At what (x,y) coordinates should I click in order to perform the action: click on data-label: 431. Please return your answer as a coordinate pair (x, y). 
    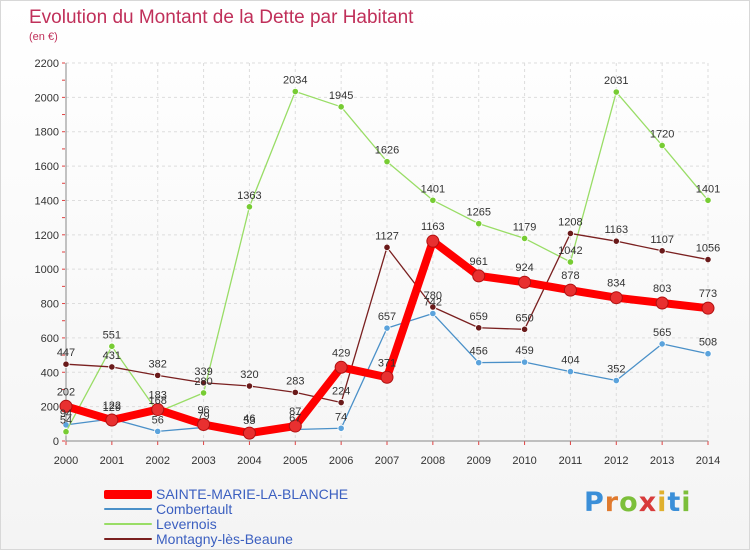
    Looking at the image, I should click on (112, 356).